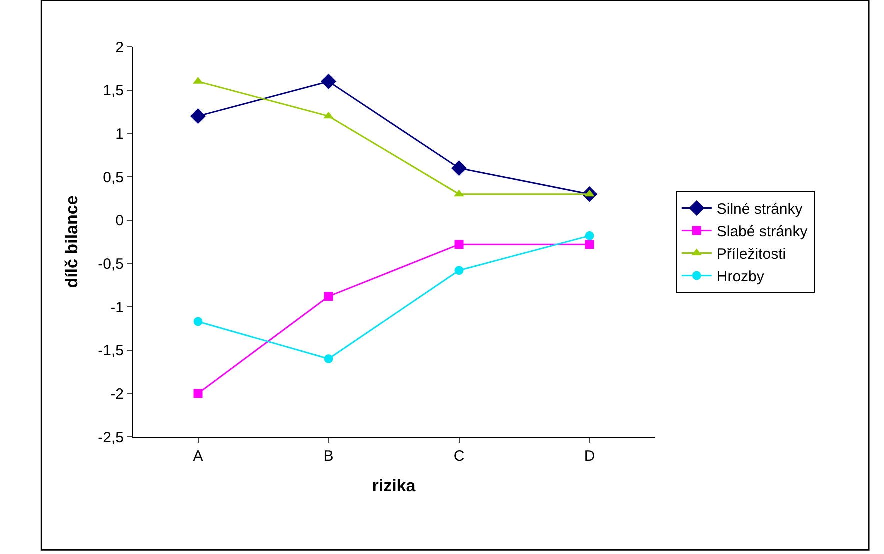  What do you see at coordinates (113, 177) in the screenshot?
I see `y-tick-label: 0,5` at bounding box center [113, 177].